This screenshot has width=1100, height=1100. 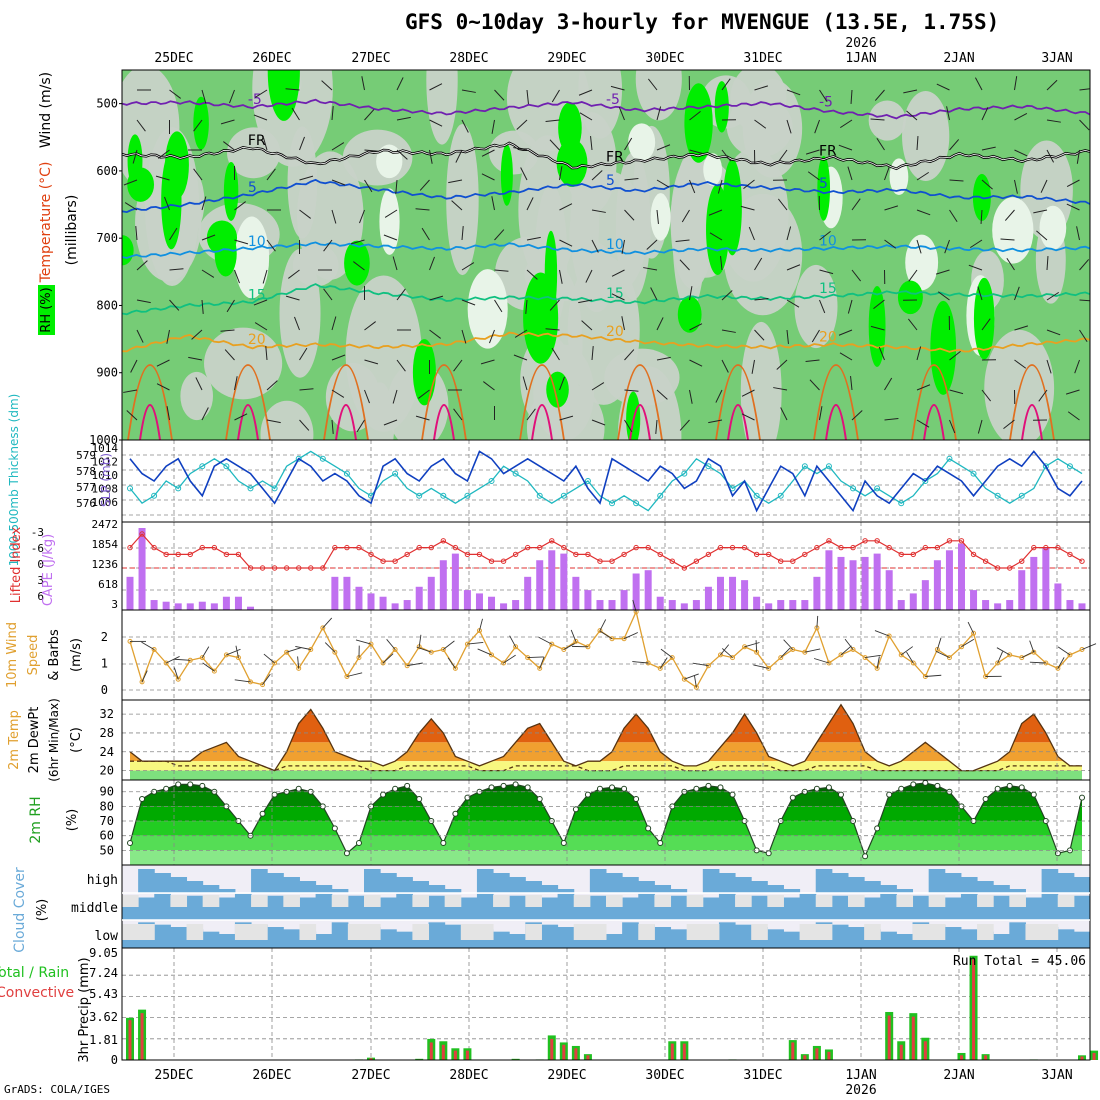 I want to click on contour-label: 5, so click(x=252, y=188).